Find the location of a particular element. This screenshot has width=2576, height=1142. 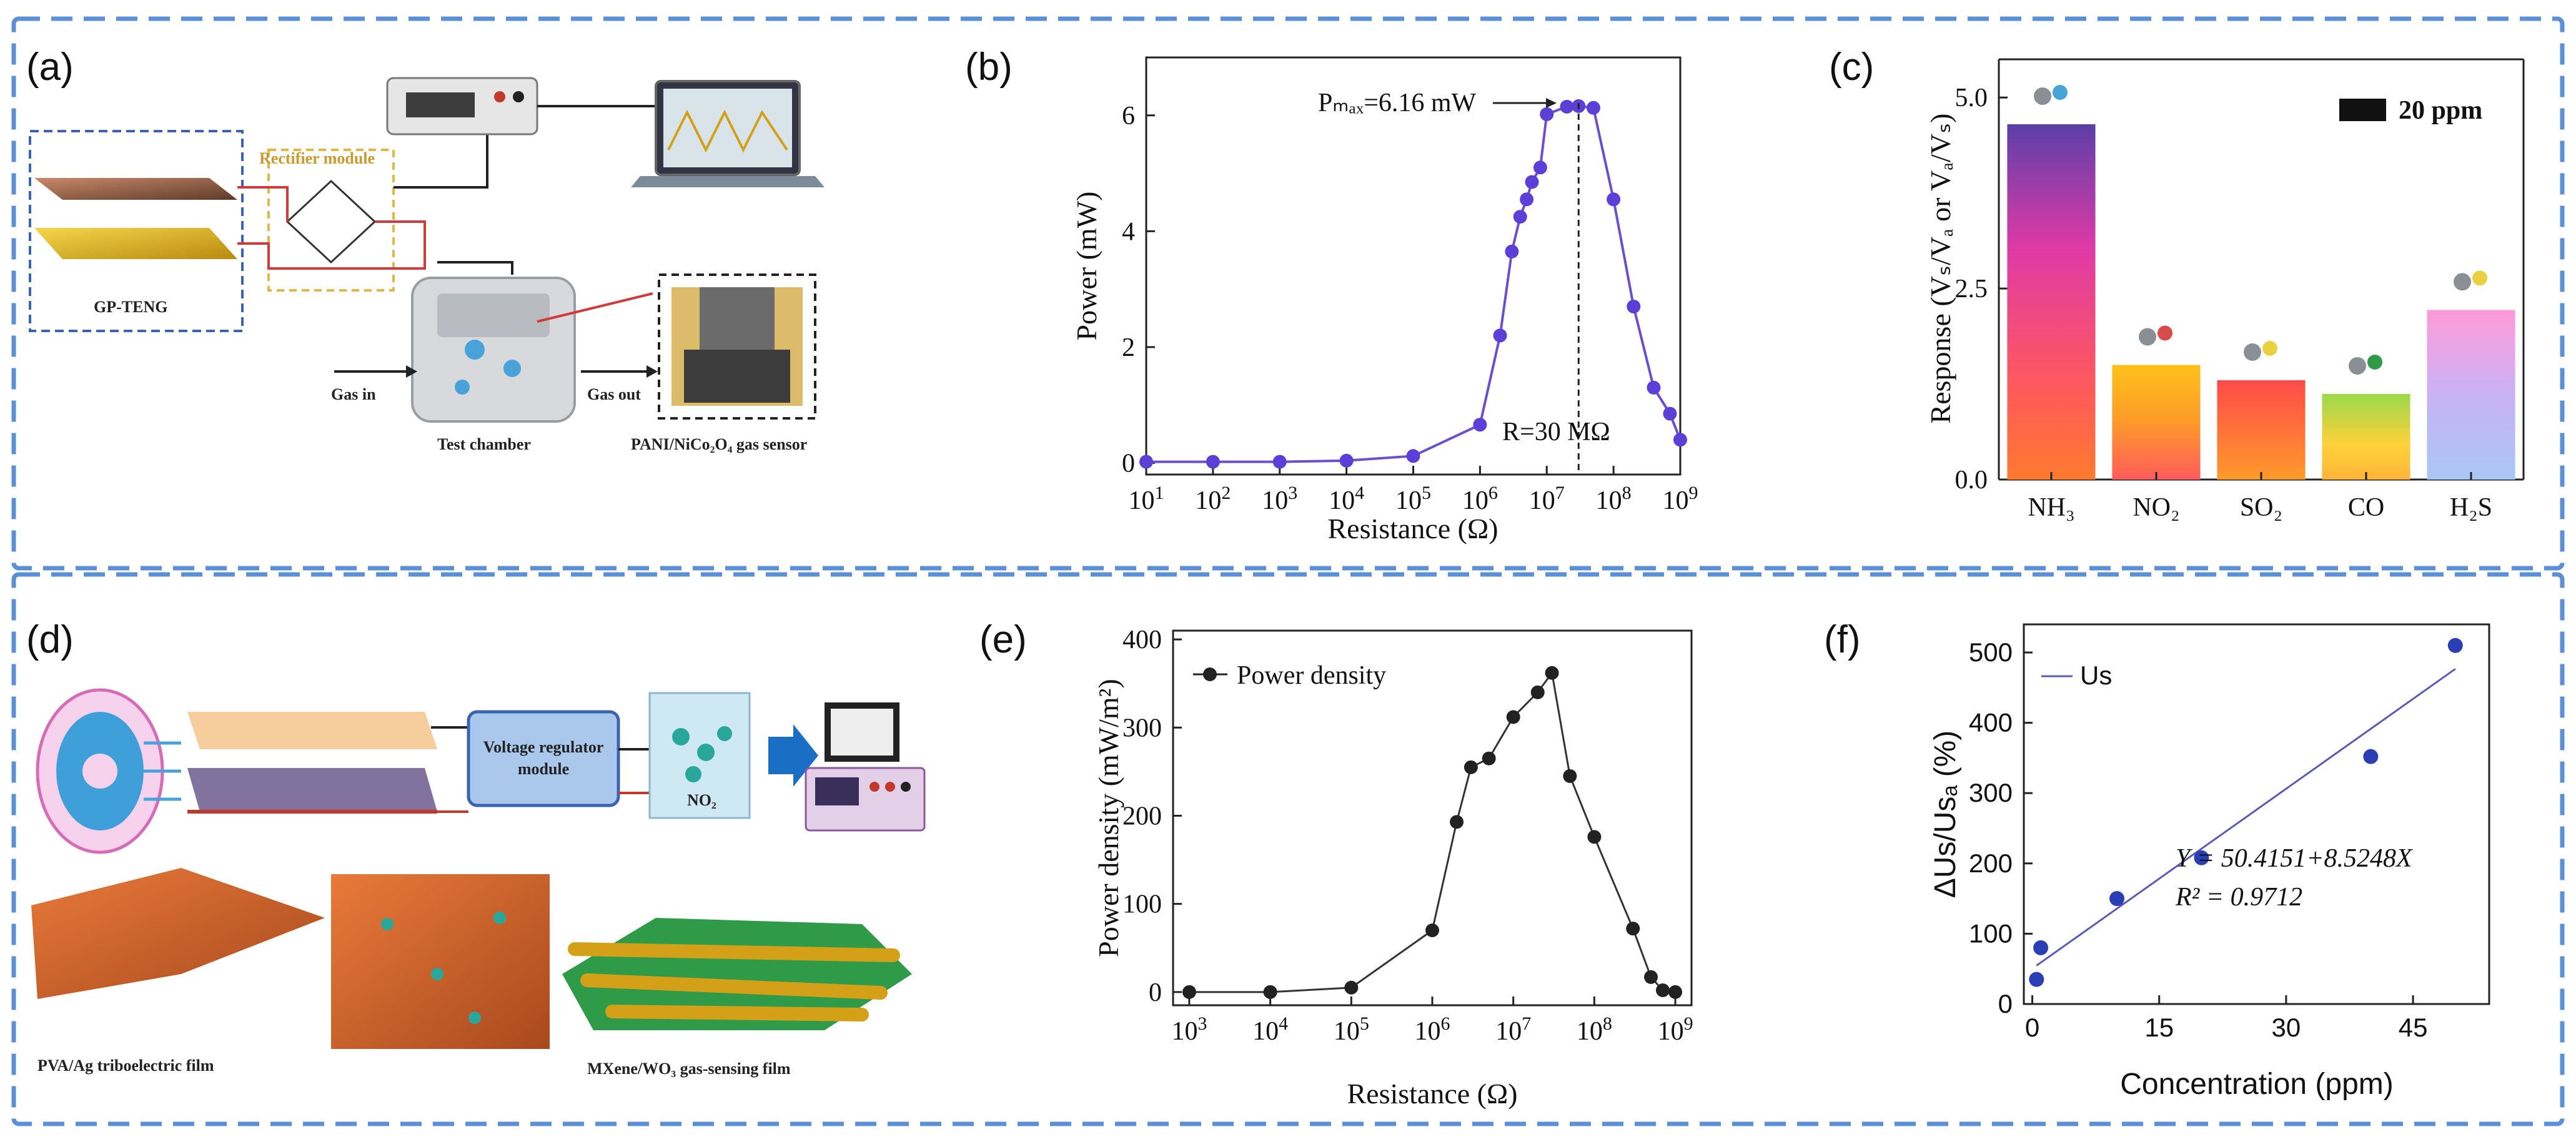

f-x-tick-label: 45 is located at coordinates (2413, 1027).